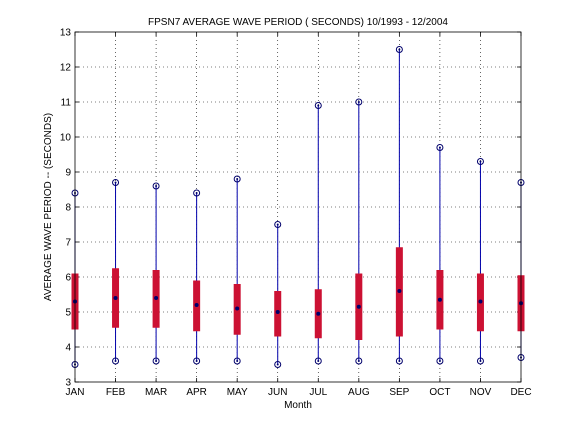 The width and height of the screenshot is (576, 432). What do you see at coordinates (481, 392) in the screenshot?
I see `x-tick-label: NOV` at bounding box center [481, 392].